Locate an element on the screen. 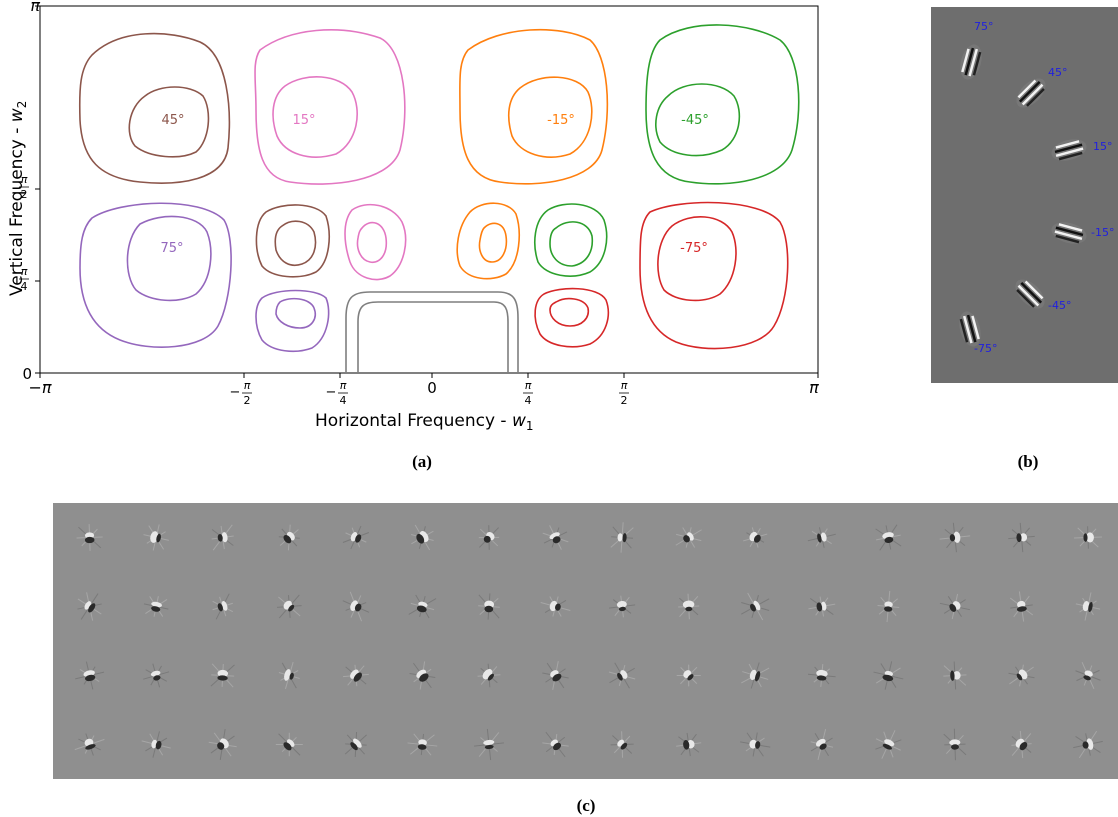 This screenshot has height=817, width=1118. contour-pink-outer-top is located at coordinates (330, 107).